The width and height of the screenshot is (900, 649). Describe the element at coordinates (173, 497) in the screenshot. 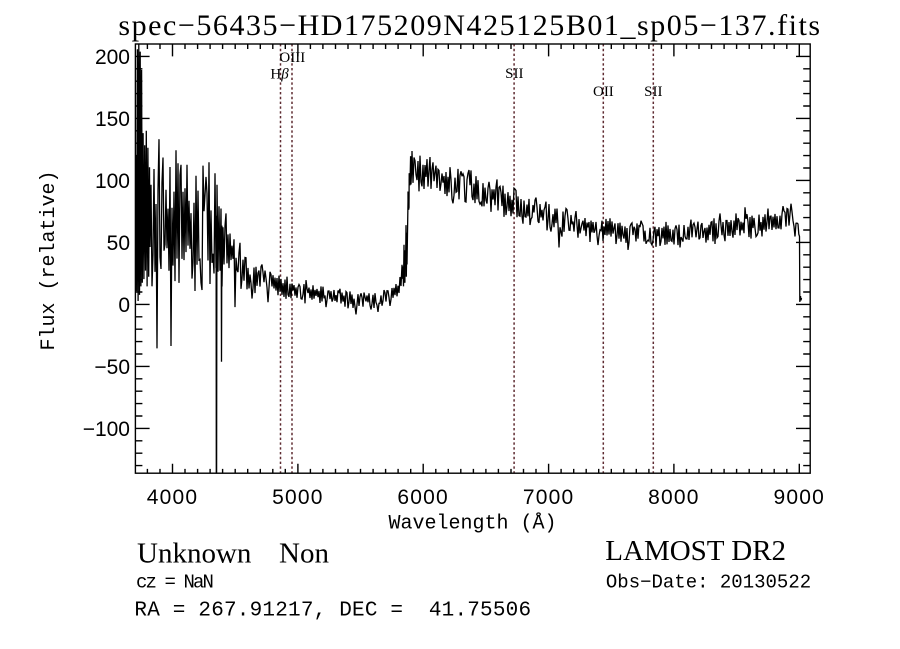

I see `svg-text: 4000` at that location.